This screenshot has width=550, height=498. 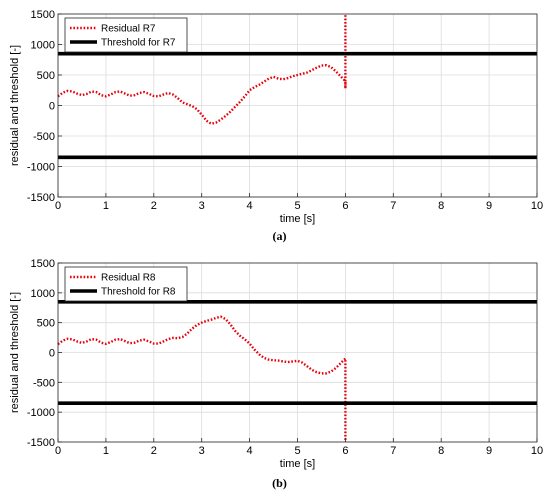 What do you see at coordinates (280, 236) in the screenshot?
I see `figure-caption: (a)` at bounding box center [280, 236].